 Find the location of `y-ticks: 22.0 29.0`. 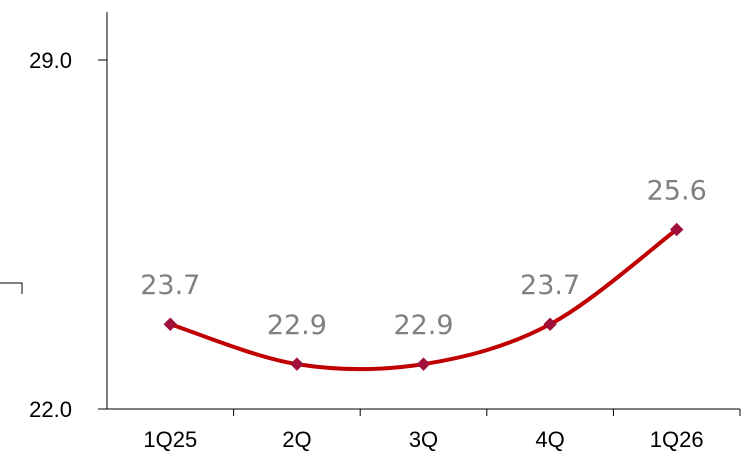

y-ticks: 22.0 29.0 is located at coordinates (68, 235).